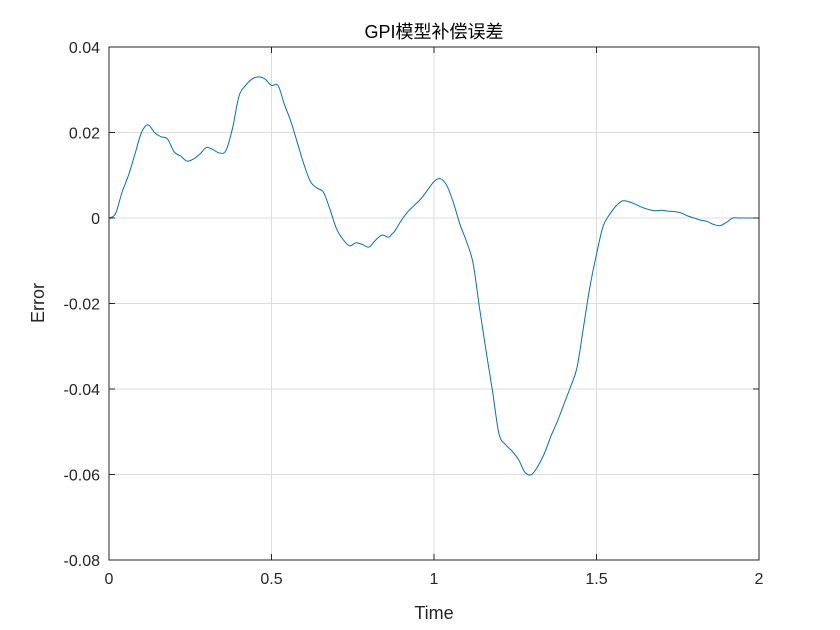 This screenshot has width=840, height=630. What do you see at coordinates (433, 32) in the screenshot?
I see `chart-title: GPI模型补偿误差` at bounding box center [433, 32].